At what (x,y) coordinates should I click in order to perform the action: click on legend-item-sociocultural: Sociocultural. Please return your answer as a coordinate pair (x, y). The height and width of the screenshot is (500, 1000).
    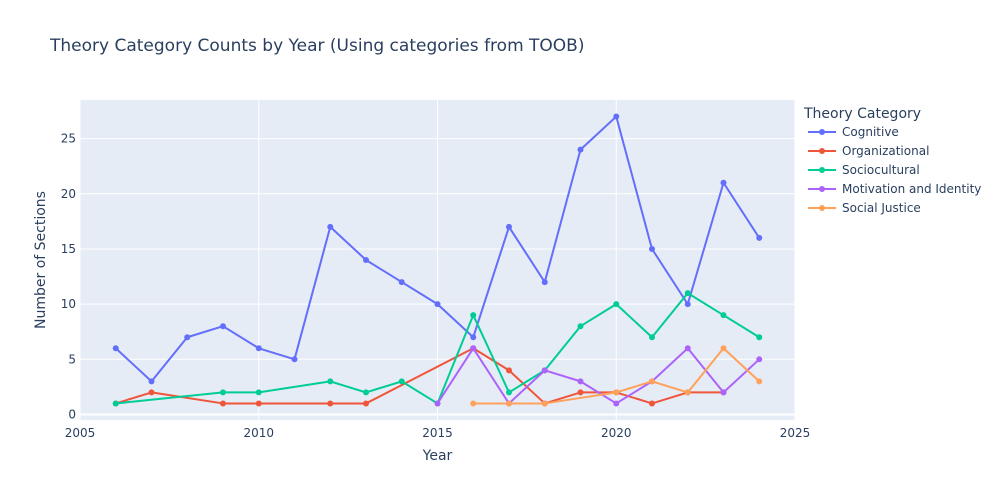
    Looking at the image, I should click on (864, 170).